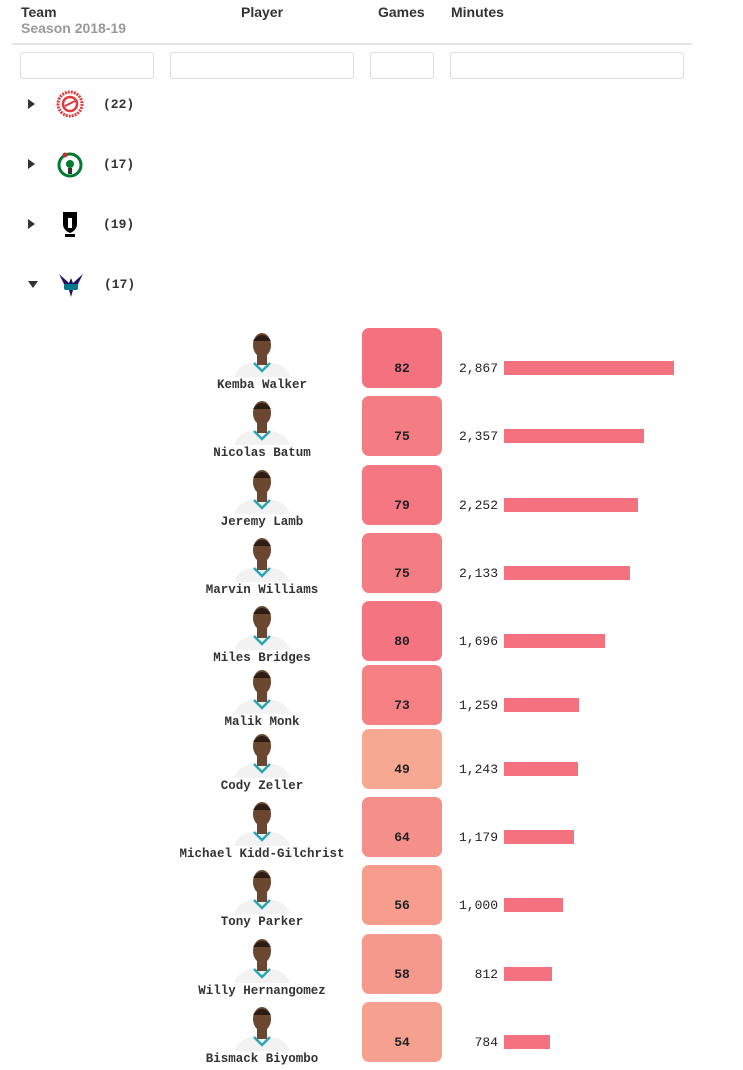 The image size is (743, 1070). Describe the element at coordinates (262, 786) in the screenshot. I see `player-name: Cody Zeller` at that location.